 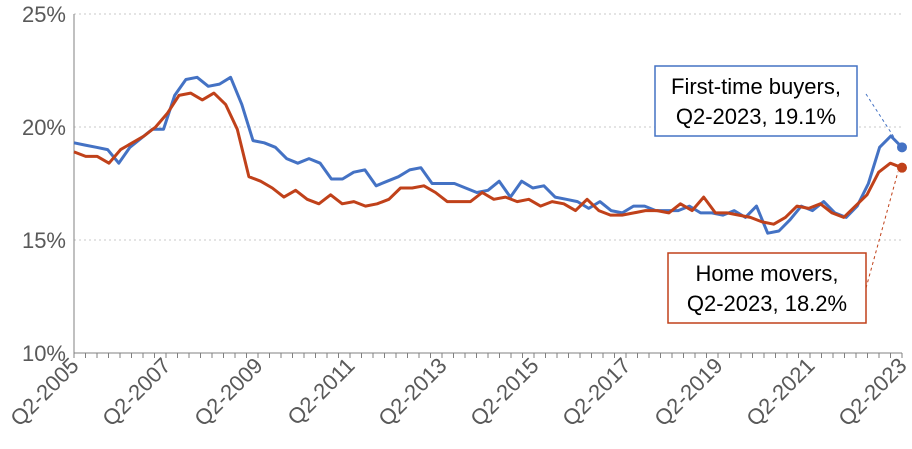 I want to click on y-tick-labels: 10% 15% 20% 25%, so click(x=44, y=184).